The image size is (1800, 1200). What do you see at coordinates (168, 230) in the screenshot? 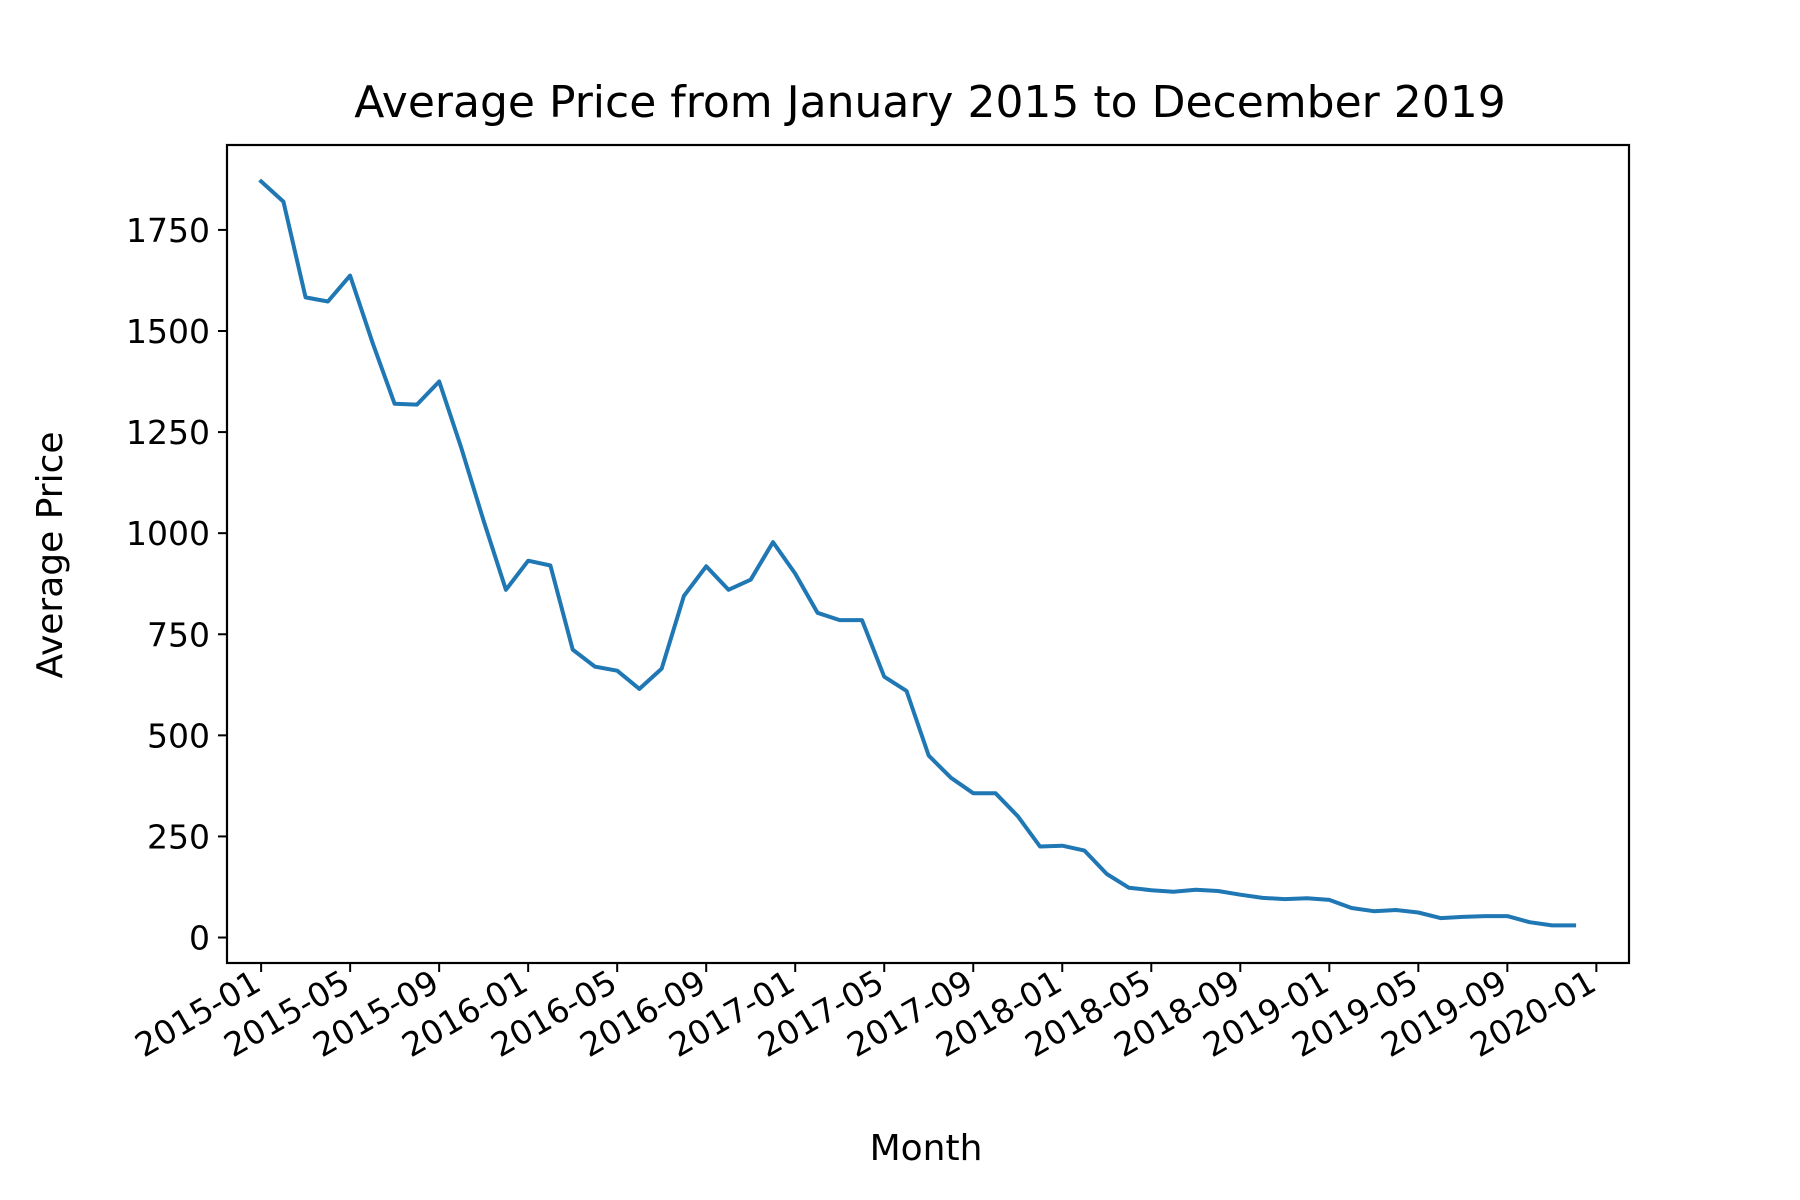
I see `y-tick-label: 1750` at bounding box center [168, 230].